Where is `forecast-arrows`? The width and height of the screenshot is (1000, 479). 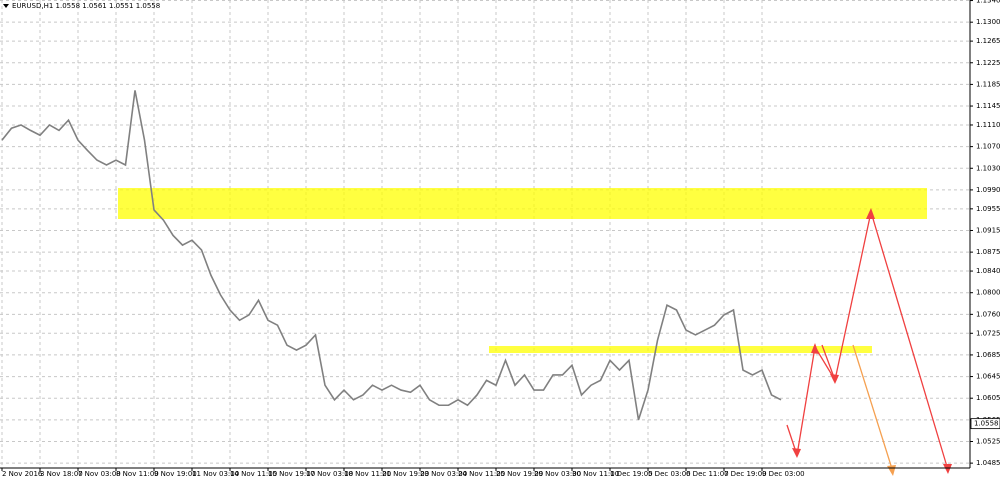 forecast-arrows is located at coordinates (867, 342).